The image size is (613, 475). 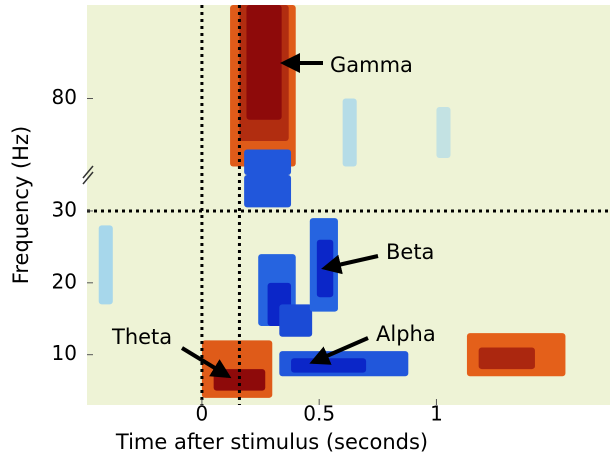 What do you see at coordinates (64, 353) in the screenshot?
I see `y-tick-label: 10` at bounding box center [64, 353].